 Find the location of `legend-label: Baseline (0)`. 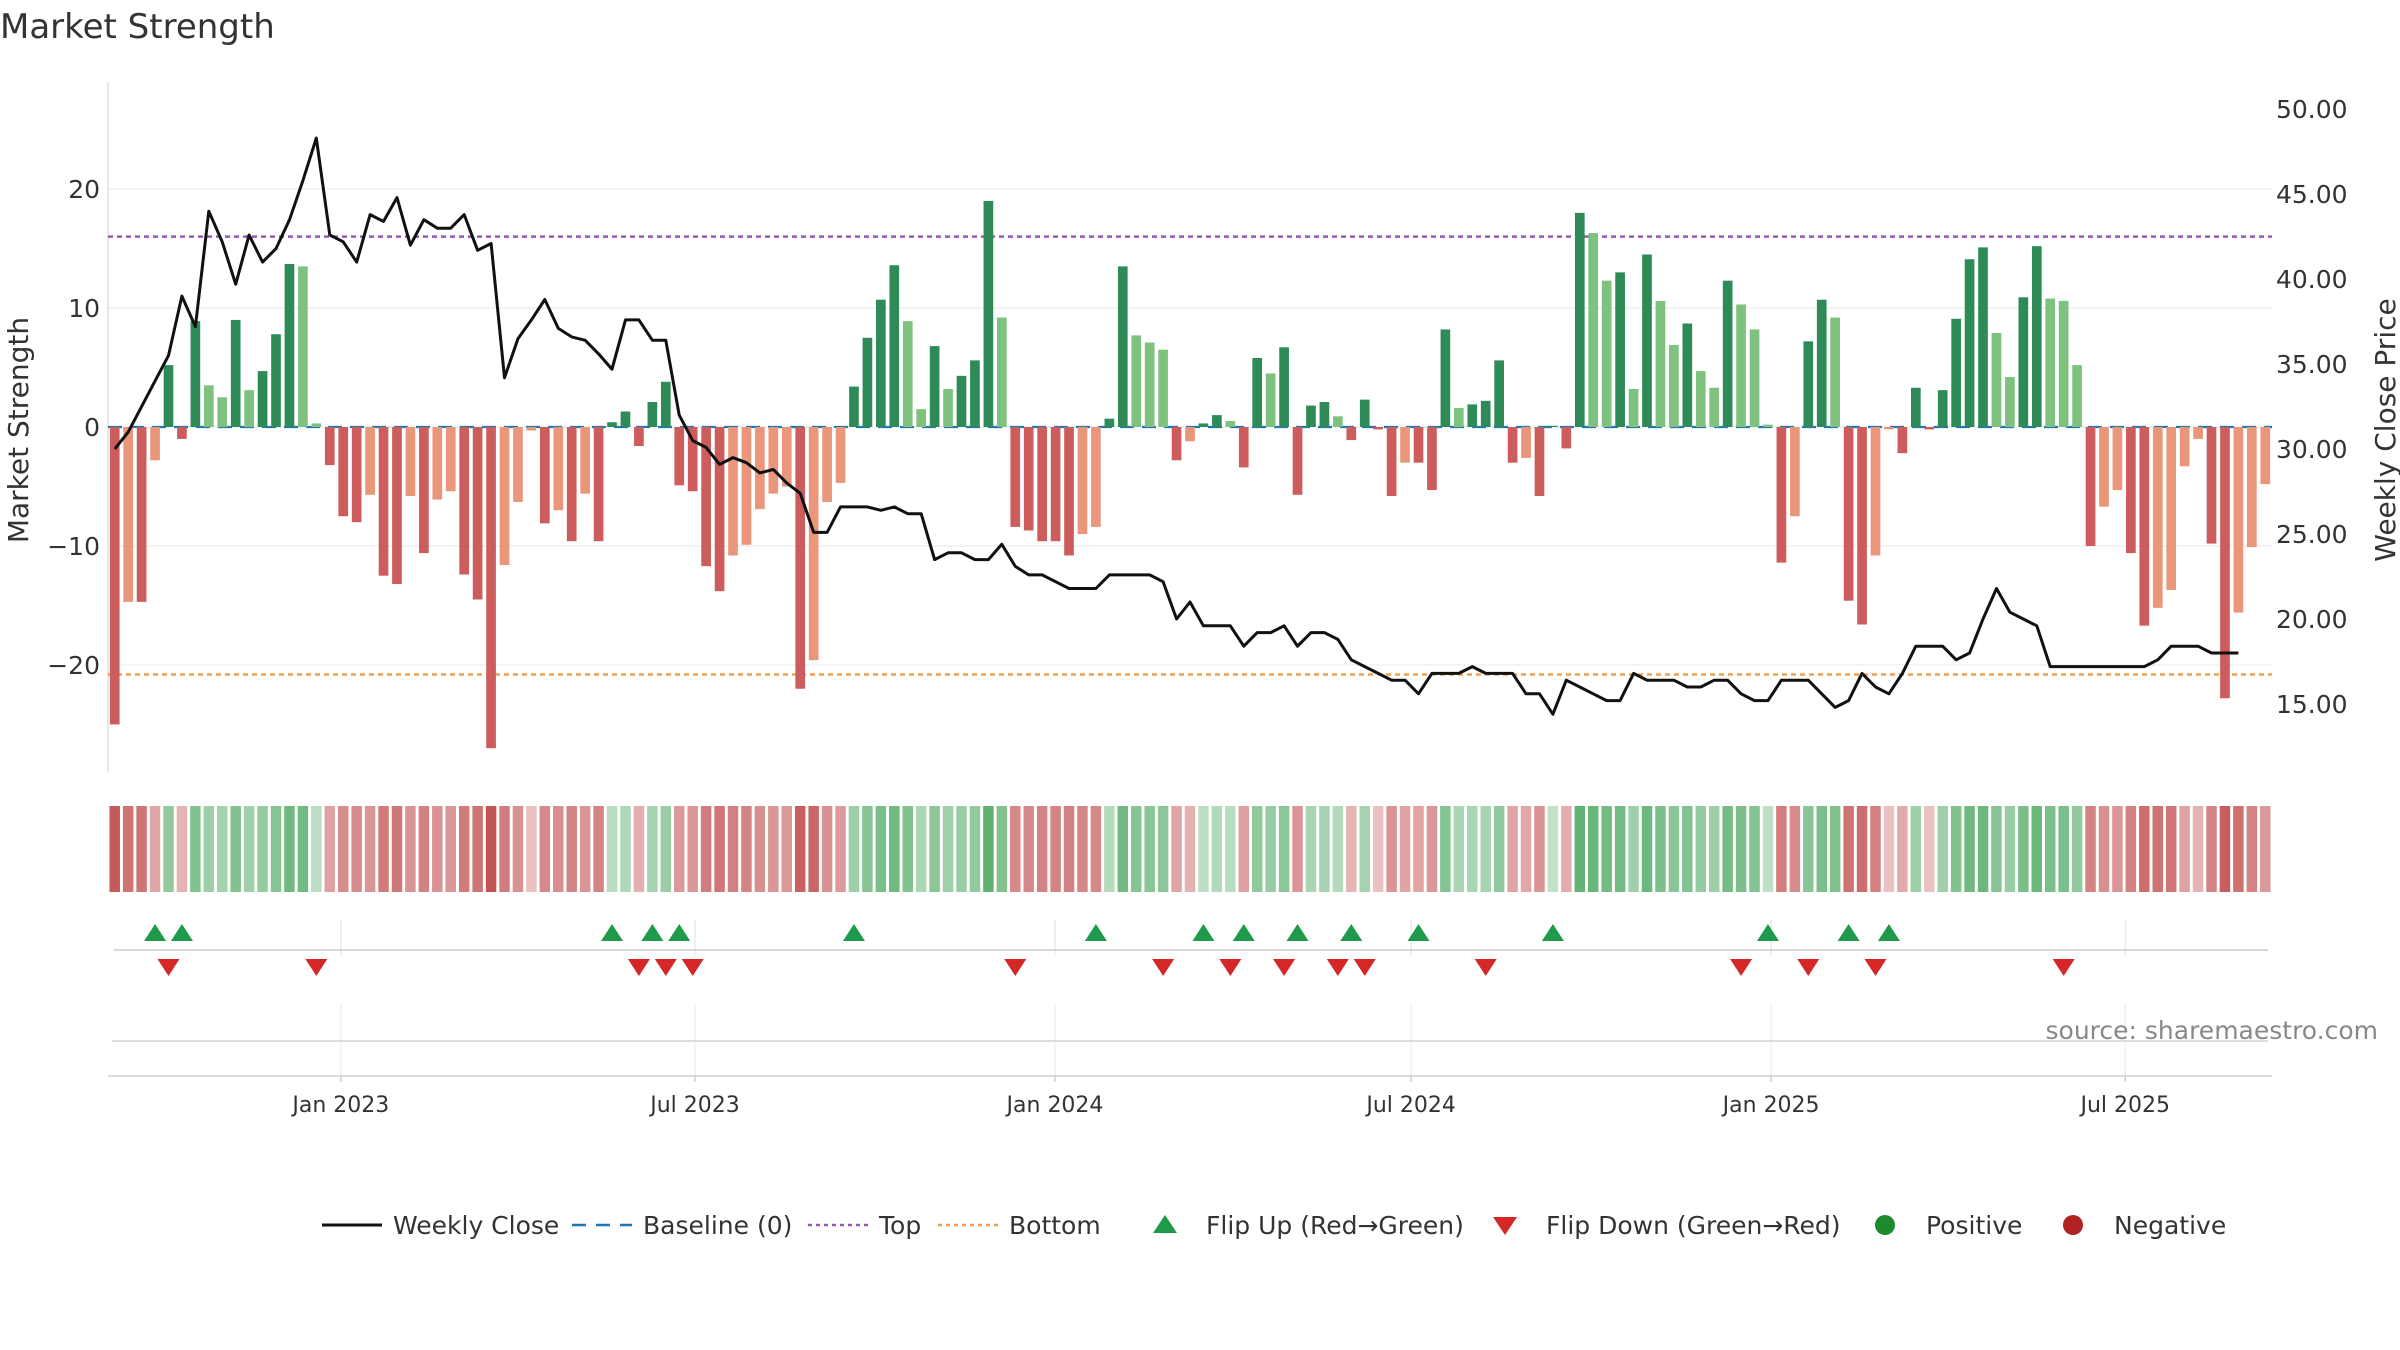

legend-label: Baseline (0) is located at coordinates (717, 1225).